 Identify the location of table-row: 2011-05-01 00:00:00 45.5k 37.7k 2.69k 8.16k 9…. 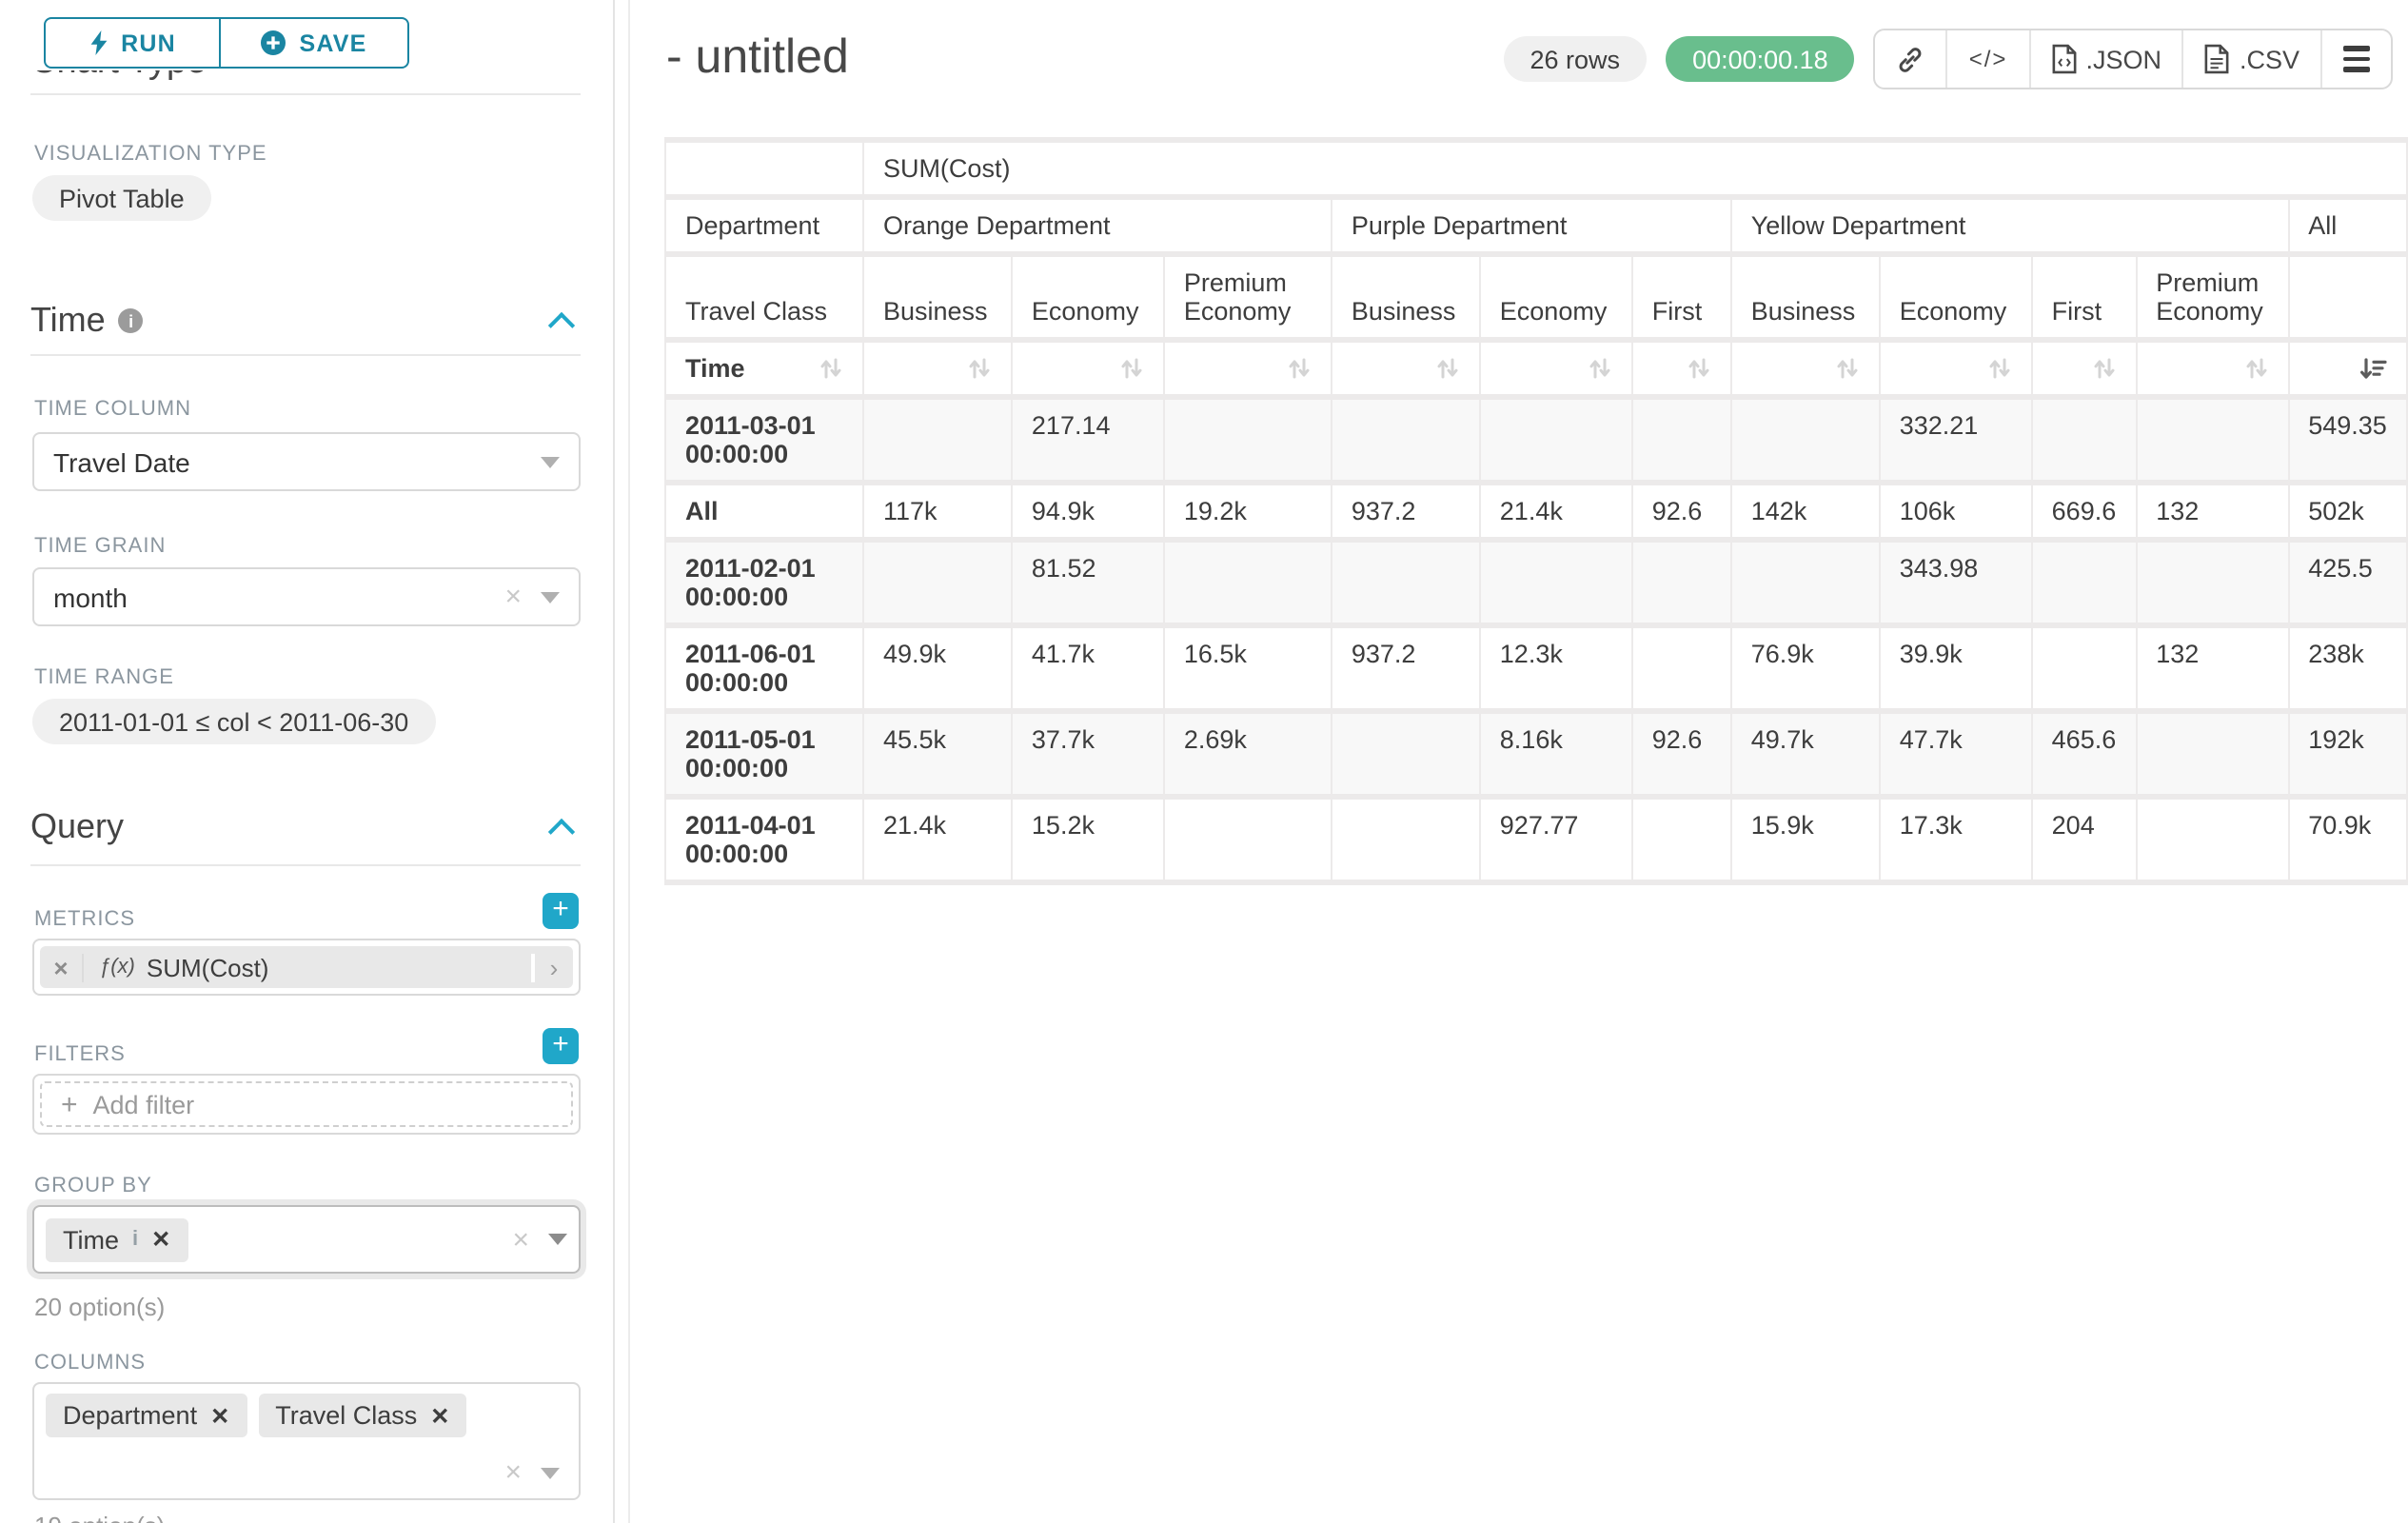
(1537, 757).